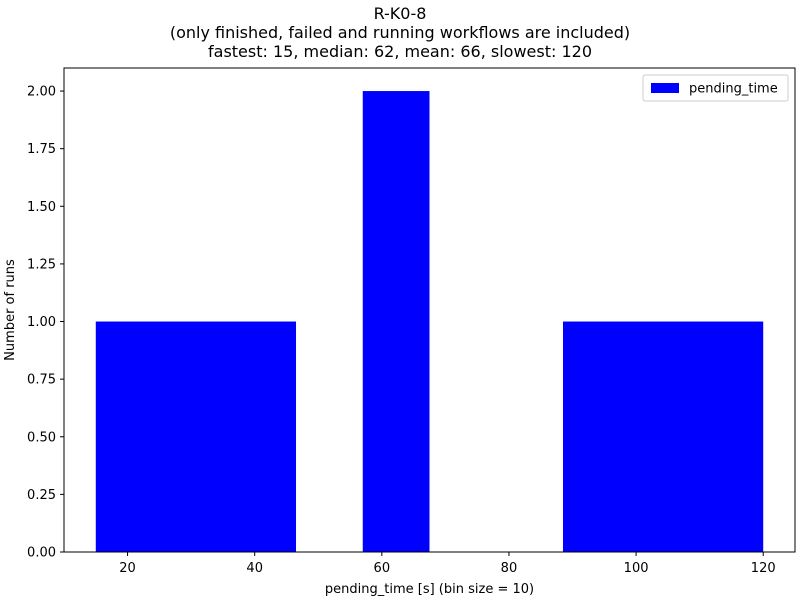 The image size is (800, 600). What do you see at coordinates (763, 568) in the screenshot?
I see `x-tick-label-5: 120` at bounding box center [763, 568].